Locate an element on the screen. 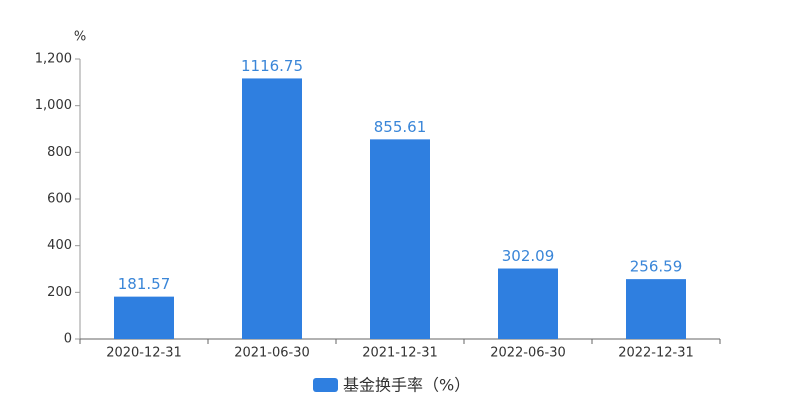  y-tick-label: 1,000 is located at coordinates (53, 105).